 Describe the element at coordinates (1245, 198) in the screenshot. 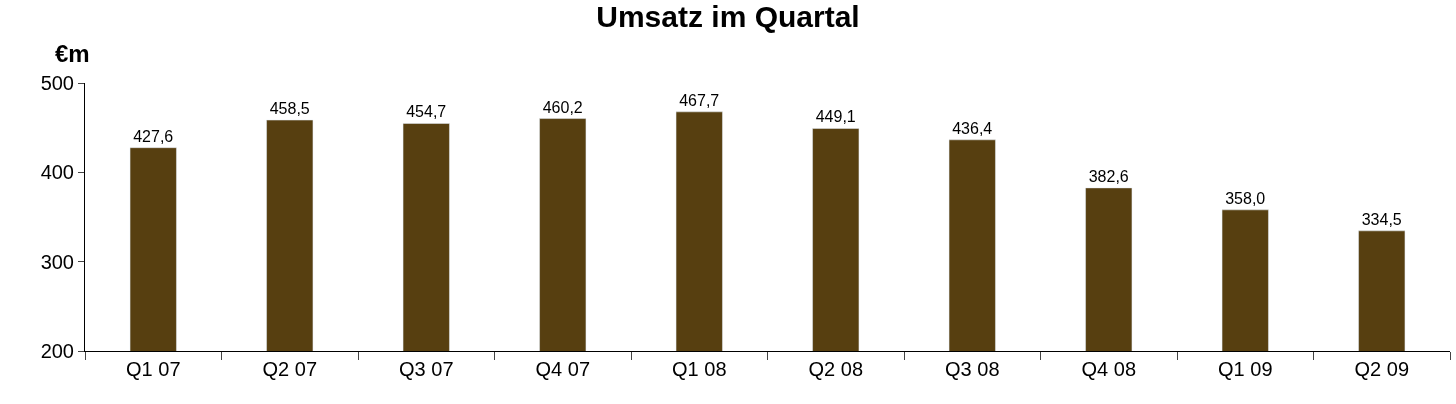

I see `data-label: 358,0` at that location.